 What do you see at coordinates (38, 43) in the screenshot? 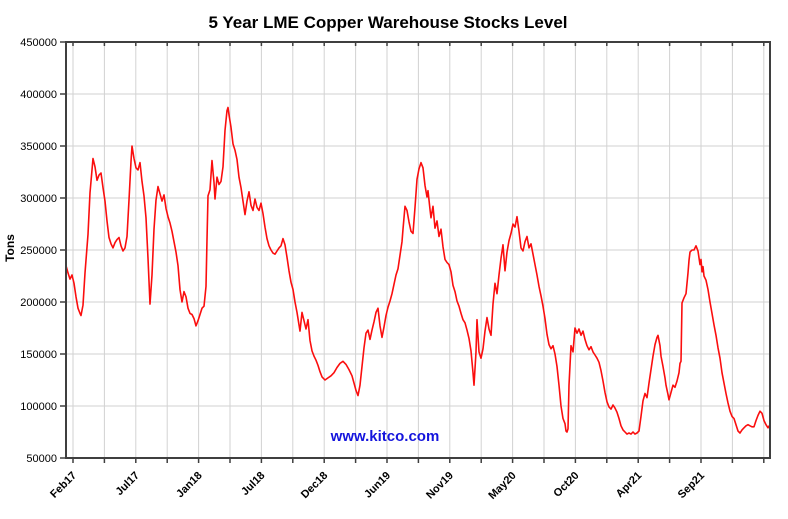
I see `y-tick-label: 450000` at bounding box center [38, 43].